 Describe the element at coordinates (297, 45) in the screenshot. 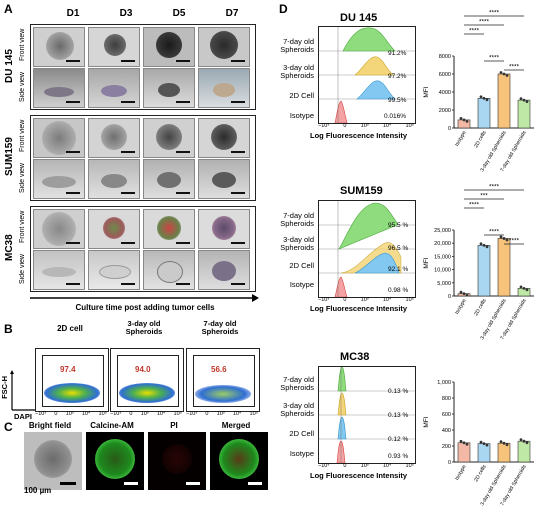

I see `hist-row-label: 7-day old Spheroids` at that location.